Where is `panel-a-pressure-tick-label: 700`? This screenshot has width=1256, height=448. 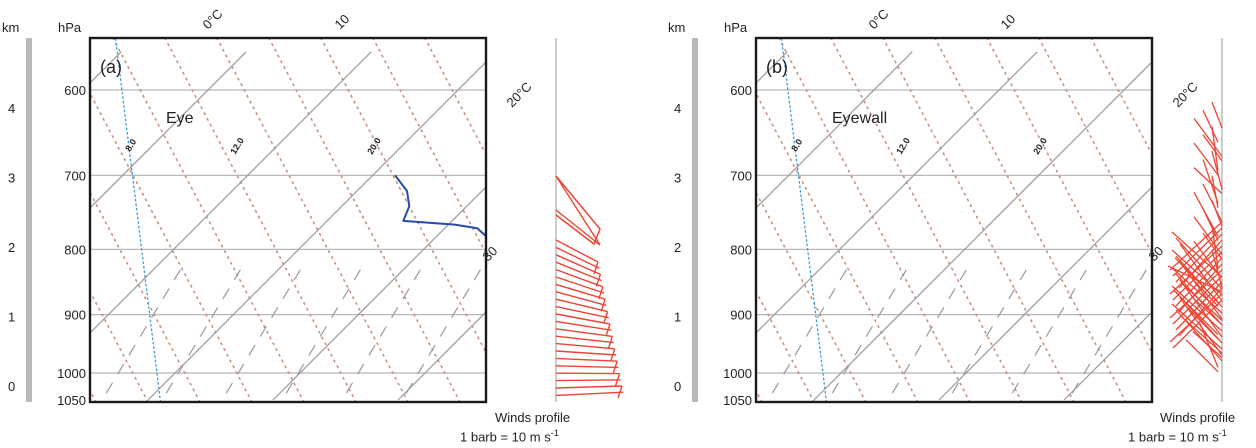 panel-a-pressure-tick-label: 700 is located at coordinates (75, 175).